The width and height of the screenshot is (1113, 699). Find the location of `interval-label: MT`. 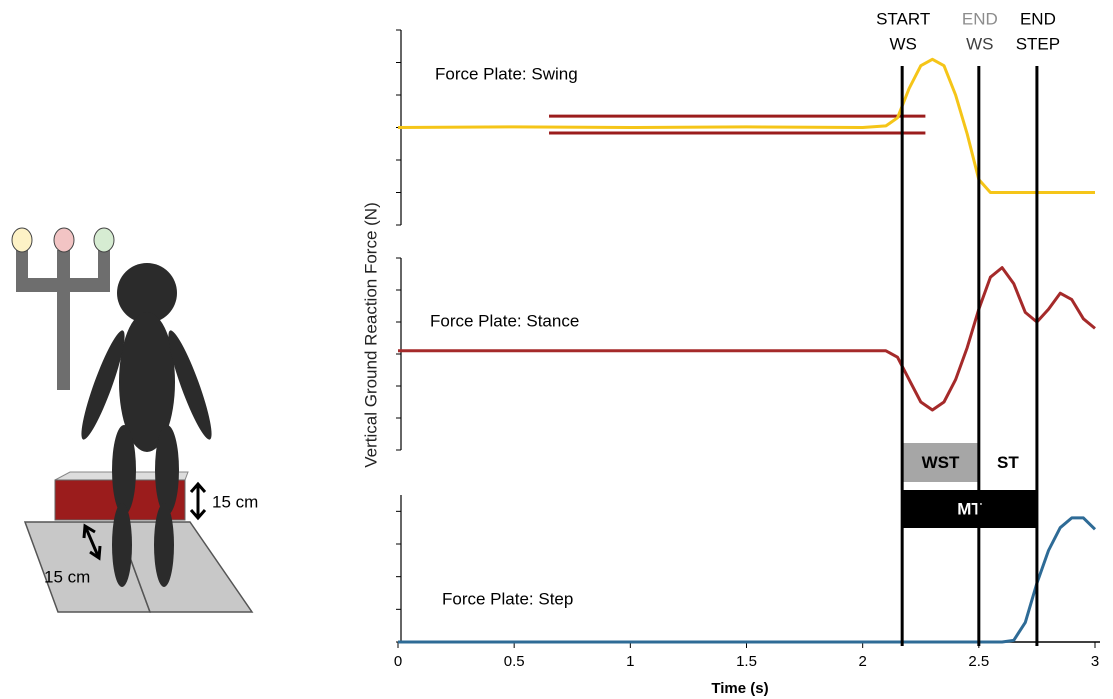

interval-label: MT is located at coordinates (969, 508).